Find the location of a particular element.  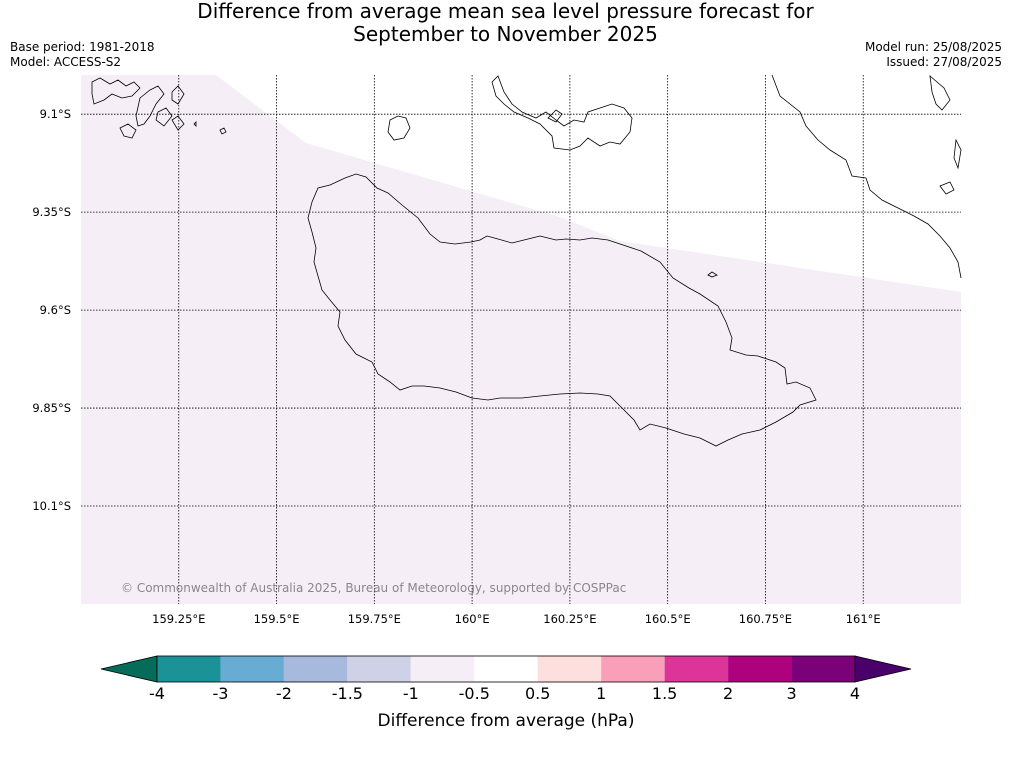

colorbar-tick-label: 2 is located at coordinates (728, 693).